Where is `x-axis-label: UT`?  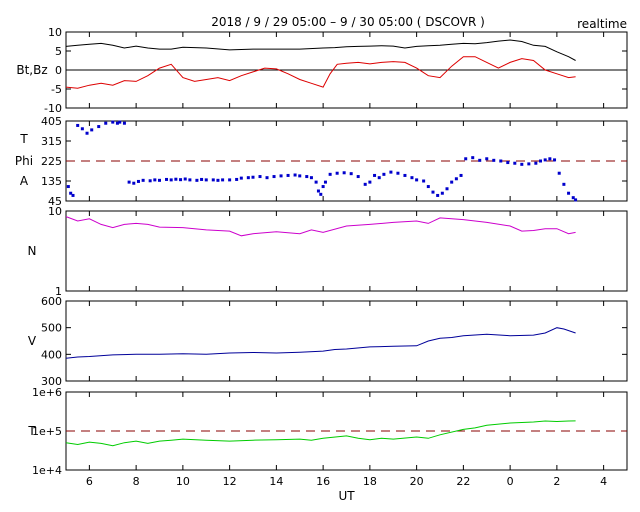 x-axis-label: UT is located at coordinates (346, 496).